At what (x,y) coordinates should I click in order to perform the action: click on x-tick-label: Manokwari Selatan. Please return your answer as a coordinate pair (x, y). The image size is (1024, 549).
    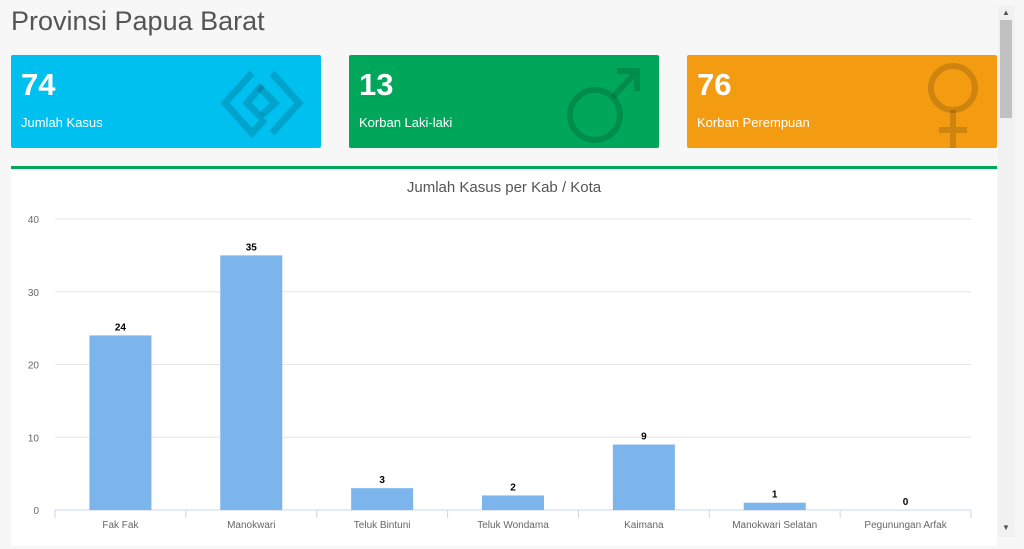
    Looking at the image, I should click on (774, 525).